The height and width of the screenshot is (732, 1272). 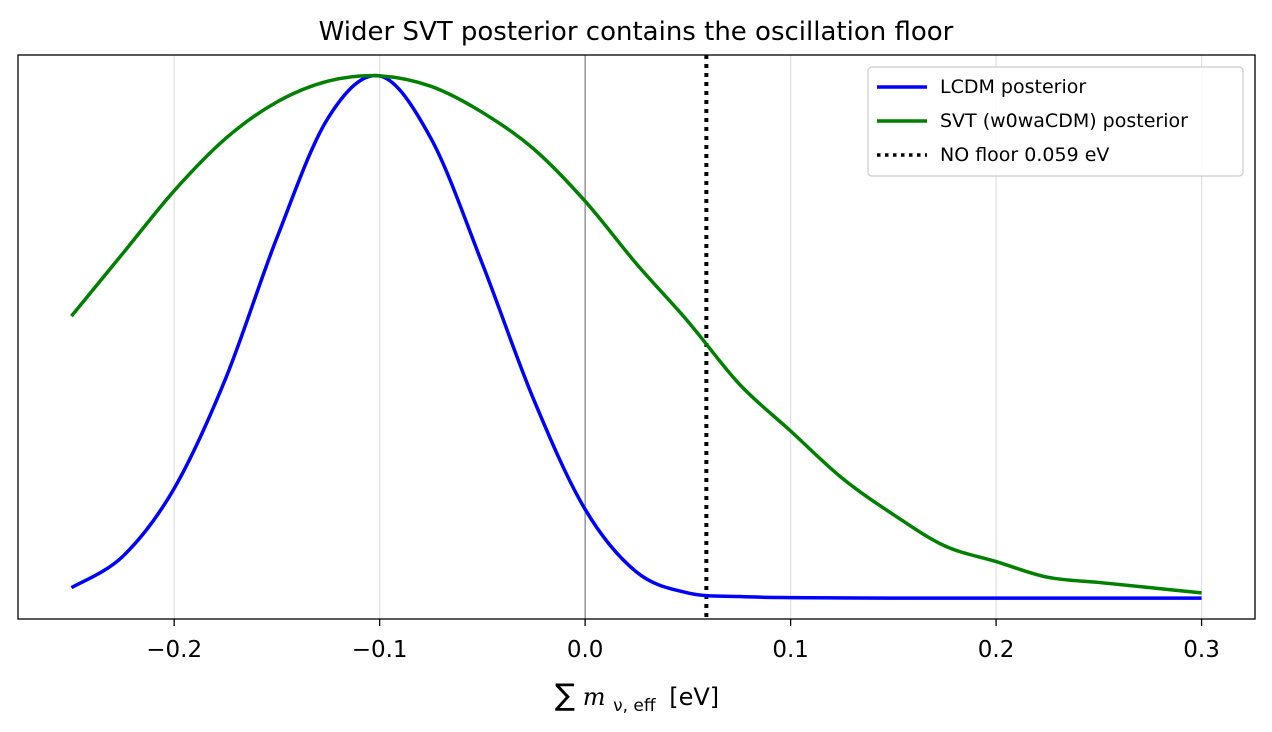 What do you see at coordinates (1024, 155) in the screenshot?
I see `legend-label-no-floor: NO floor 0.059 eV` at bounding box center [1024, 155].